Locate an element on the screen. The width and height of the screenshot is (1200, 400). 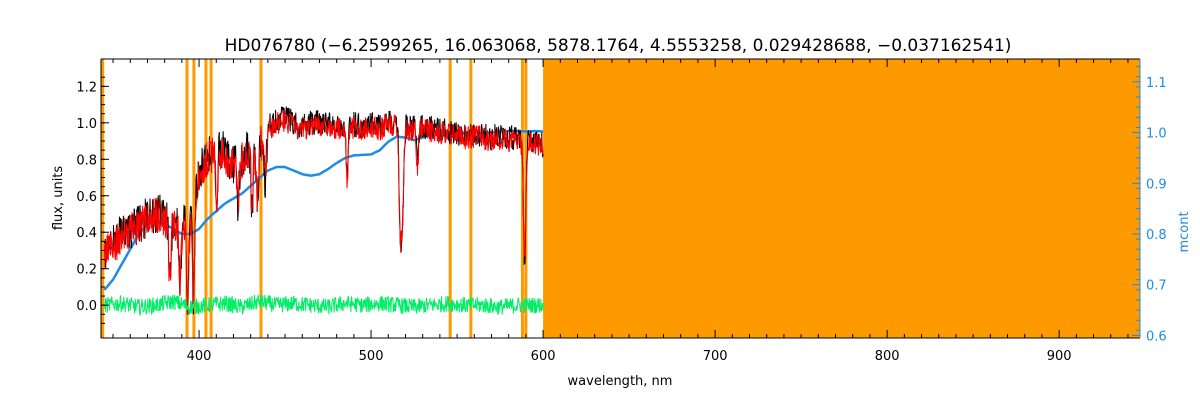
x-tick-label: 600 is located at coordinates (543, 356).